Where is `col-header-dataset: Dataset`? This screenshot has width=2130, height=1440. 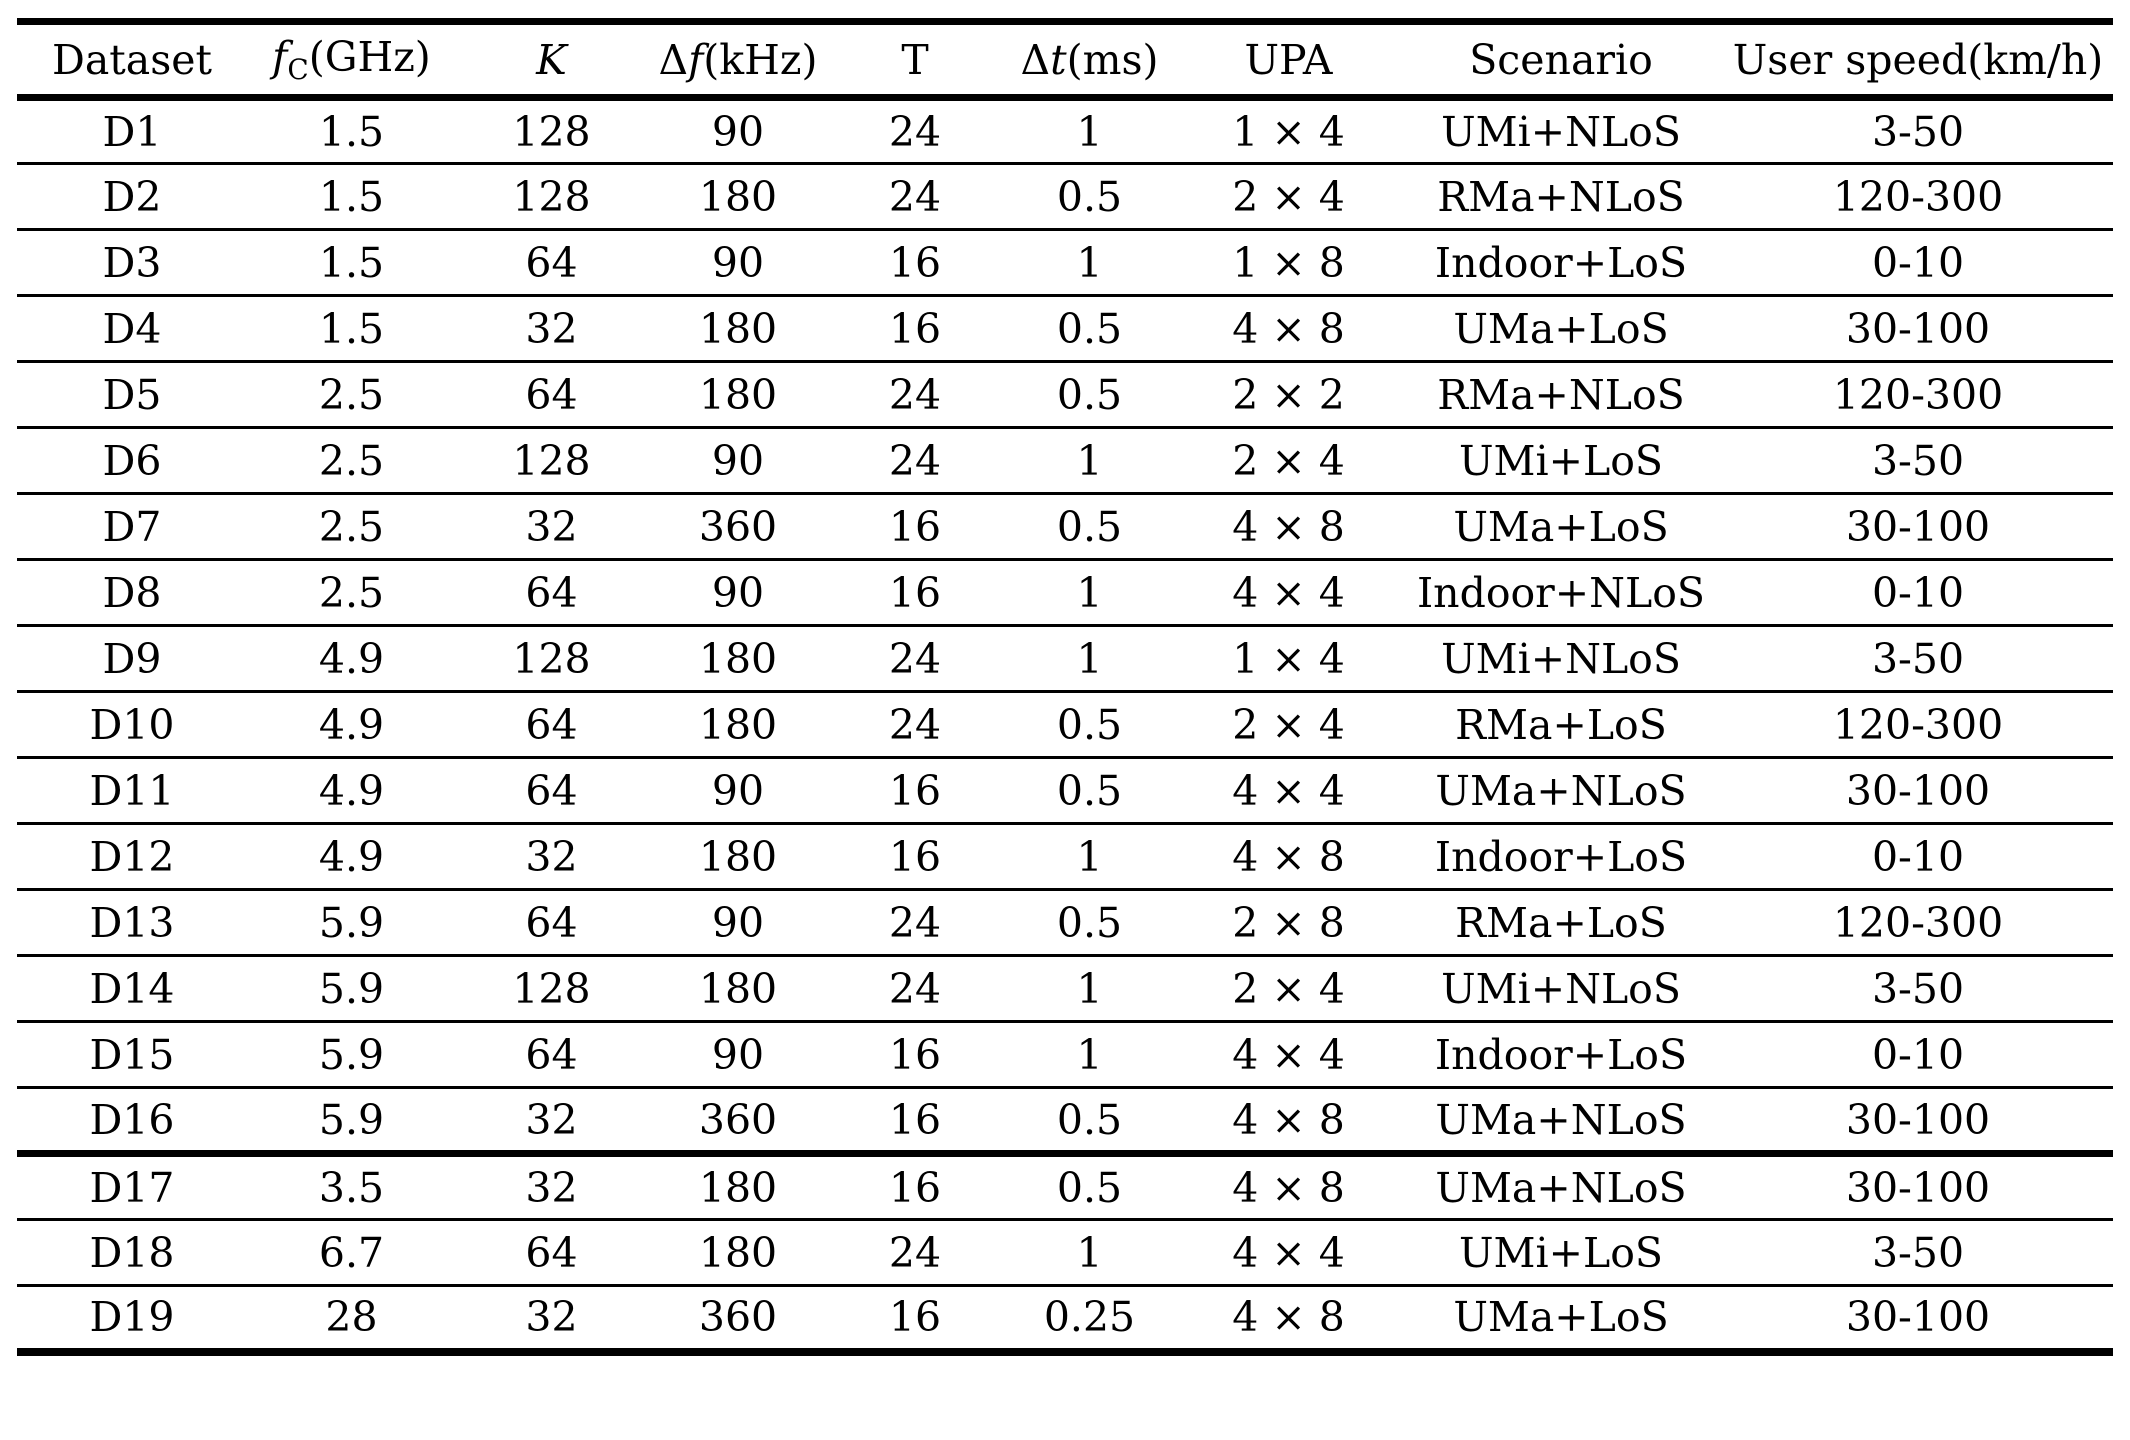
col-header-dataset: Dataset is located at coordinates (132, 61).